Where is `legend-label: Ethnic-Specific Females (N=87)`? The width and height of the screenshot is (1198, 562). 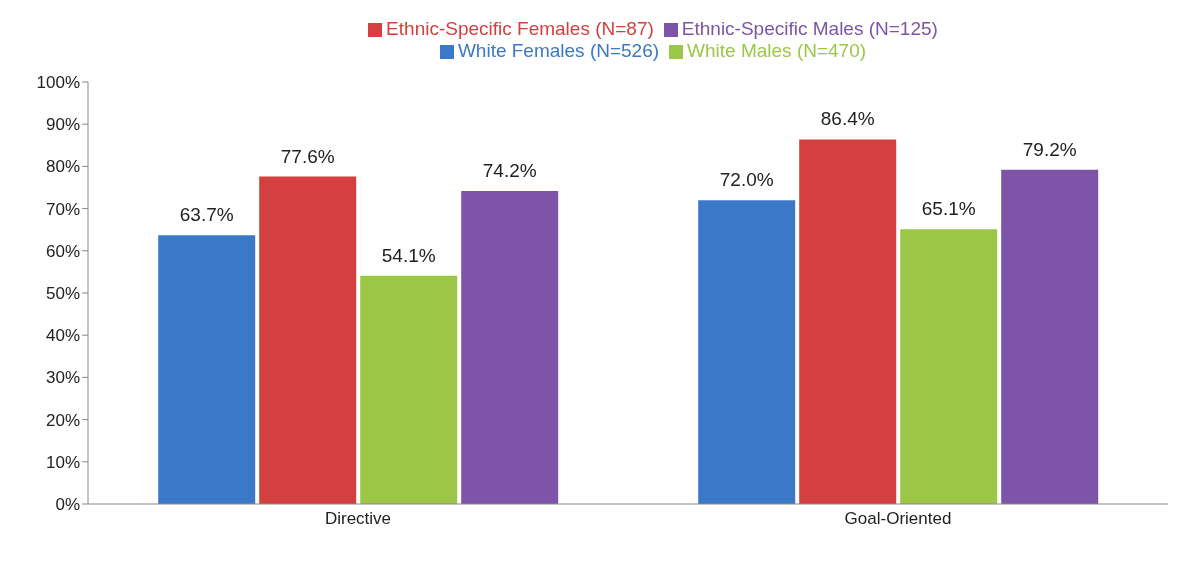
legend-label: Ethnic-Specific Females (N=87) is located at coordinates (520, 28).